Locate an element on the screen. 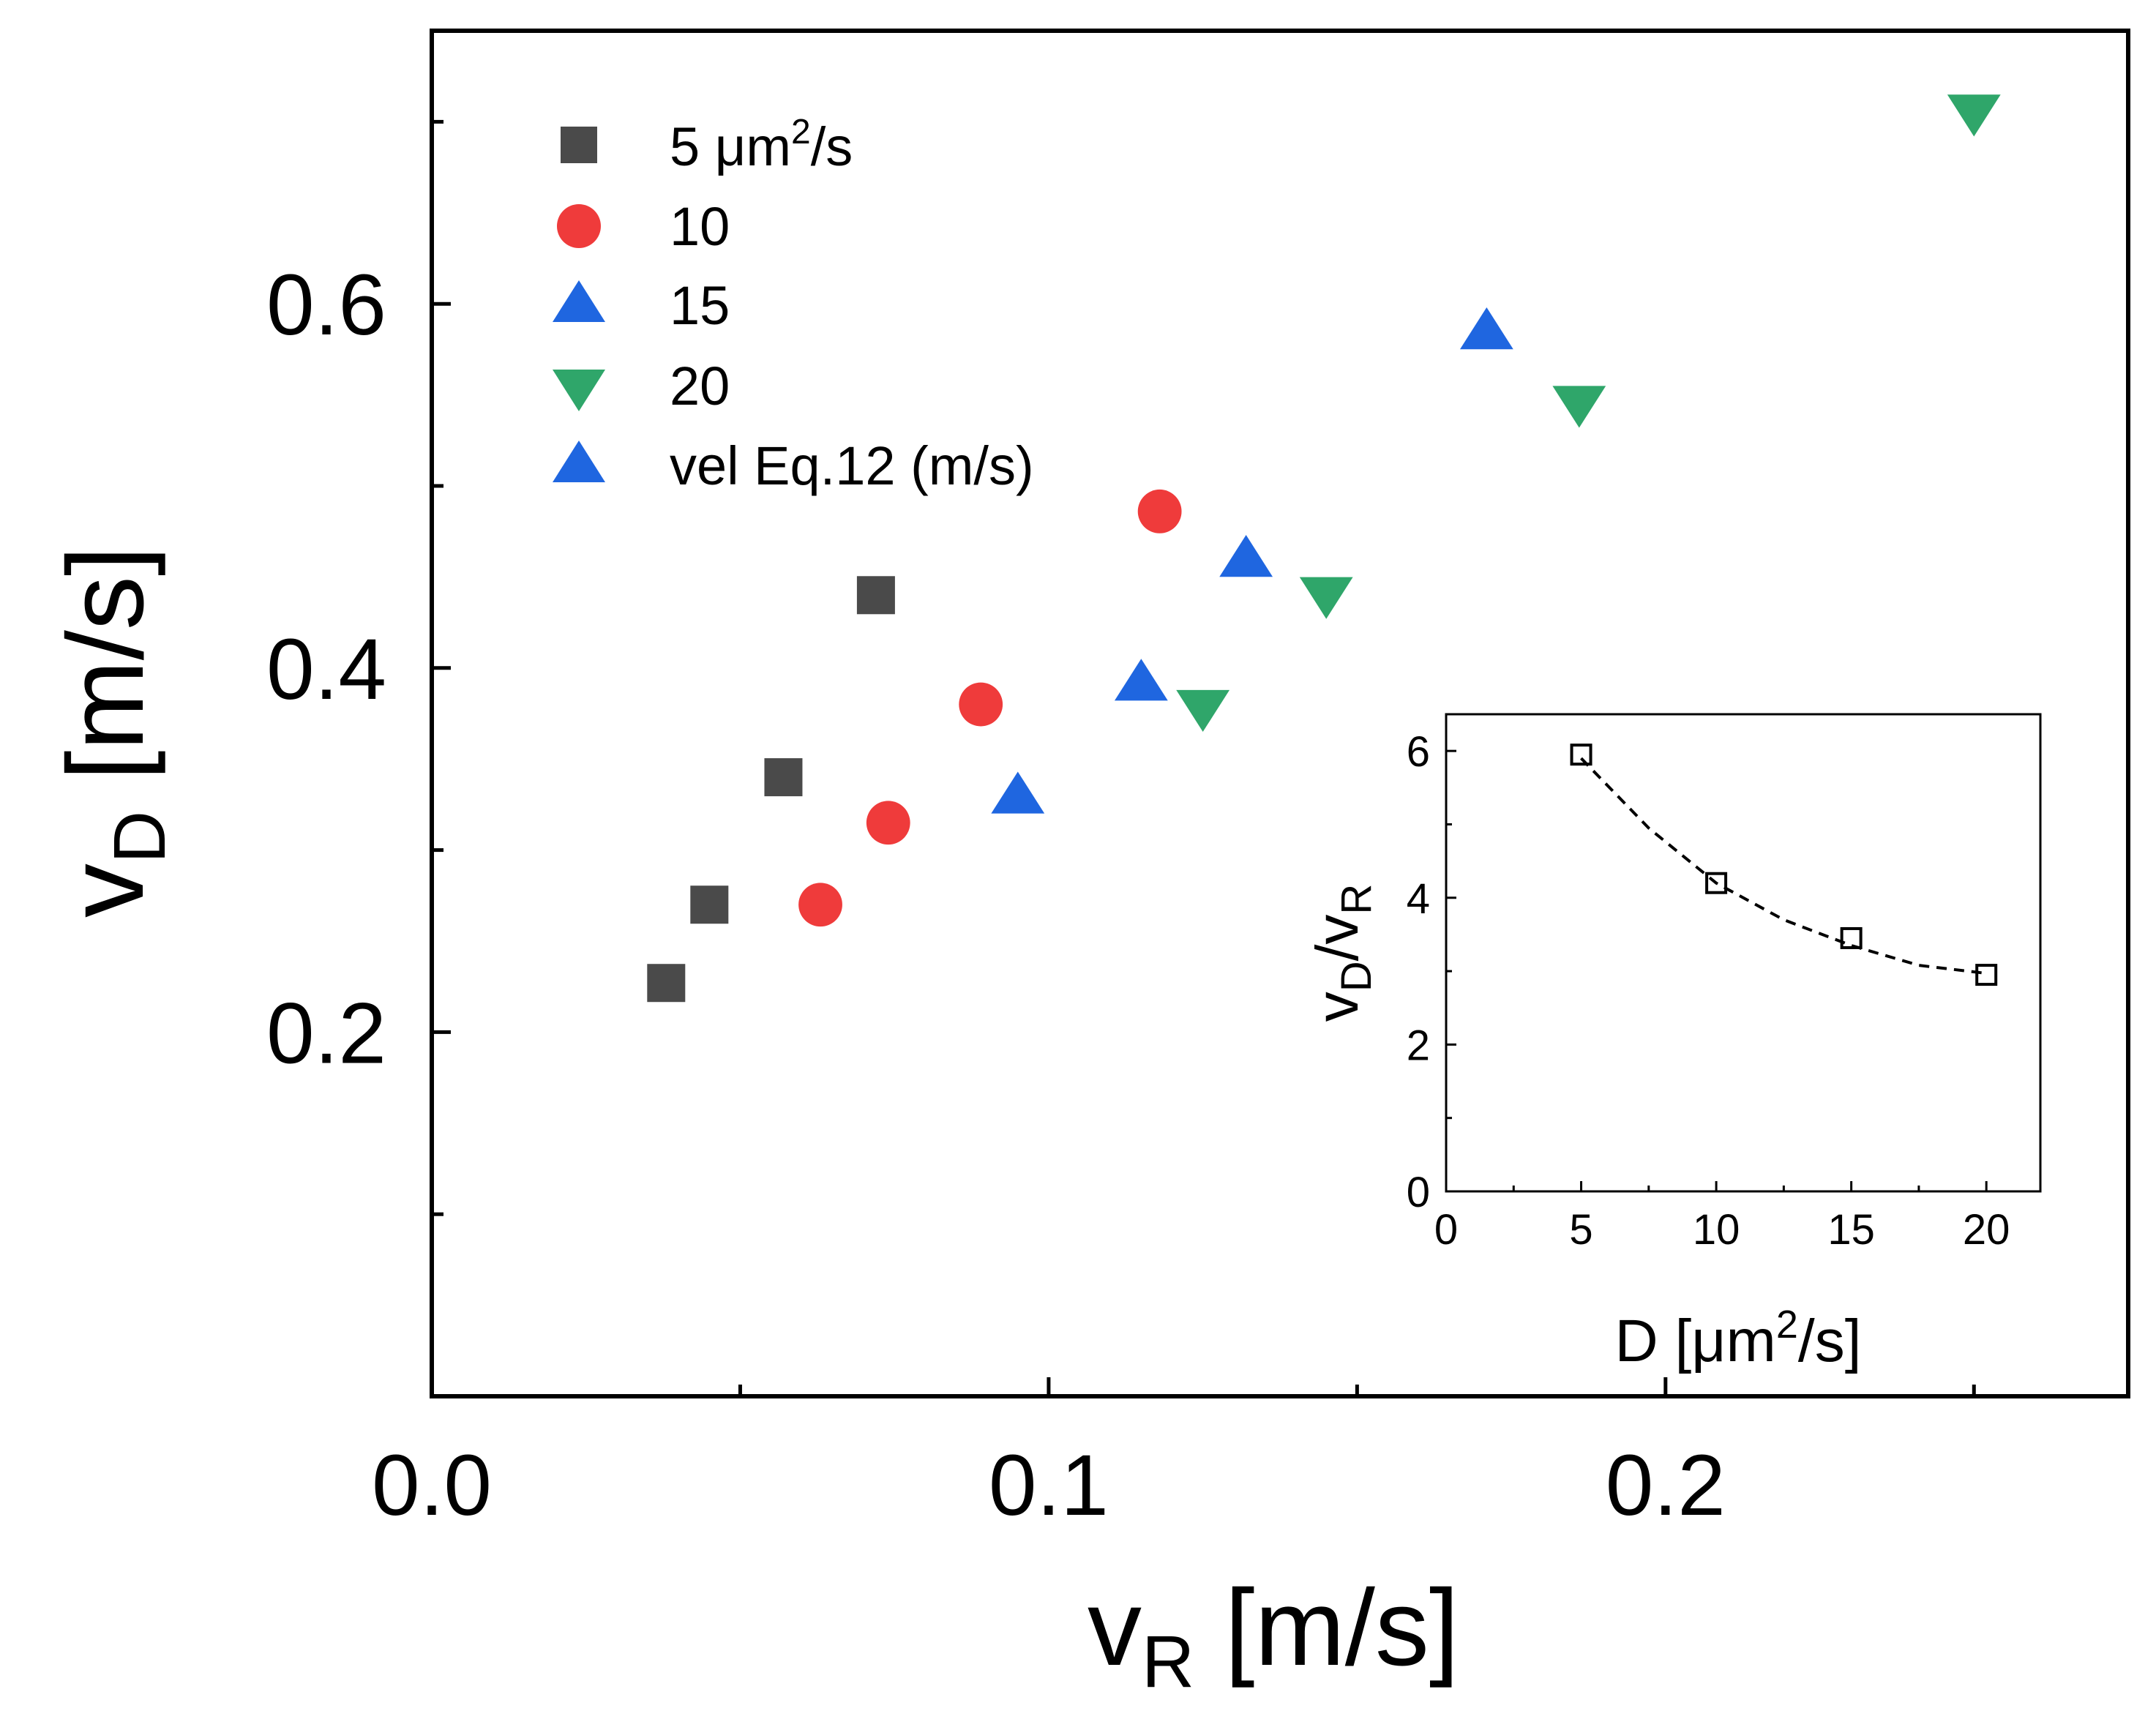 The height and width of the screenshot is (1719, 2156). y-tick-label: 0.2 is located at coordinates (326, 1033).